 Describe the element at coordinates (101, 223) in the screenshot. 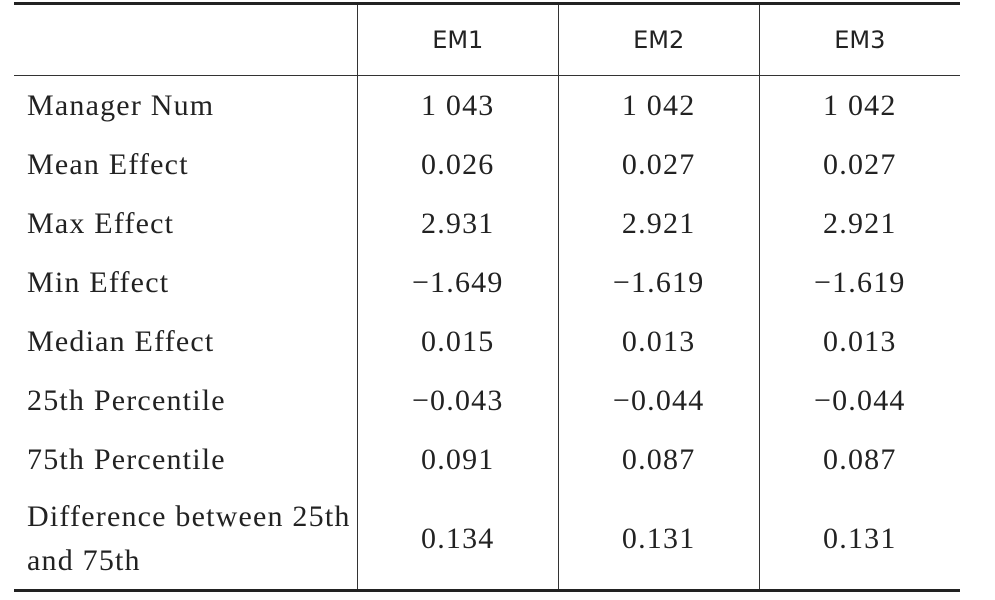

I see `row-label: Max Effect` at that location.